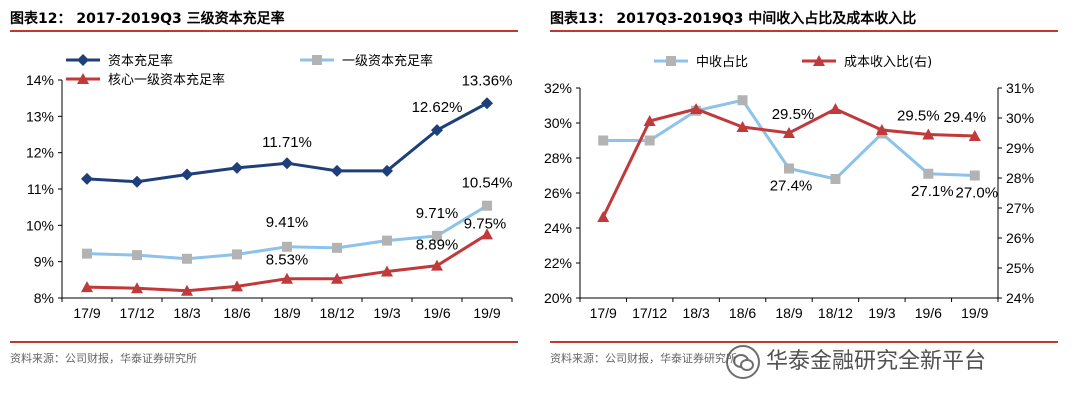 The height and width of the screenshot is (408, 1080). I want to click on data-label: 29.4%, so click(965, 117).